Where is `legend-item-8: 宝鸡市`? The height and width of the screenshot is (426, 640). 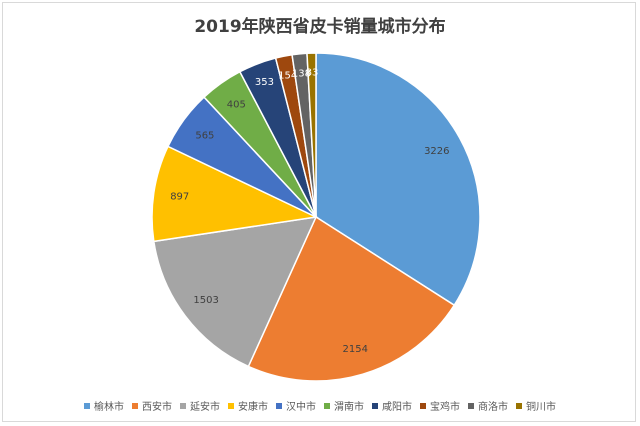
legend-item-8: 宝鸡市 is located at coordinates (440, 405).